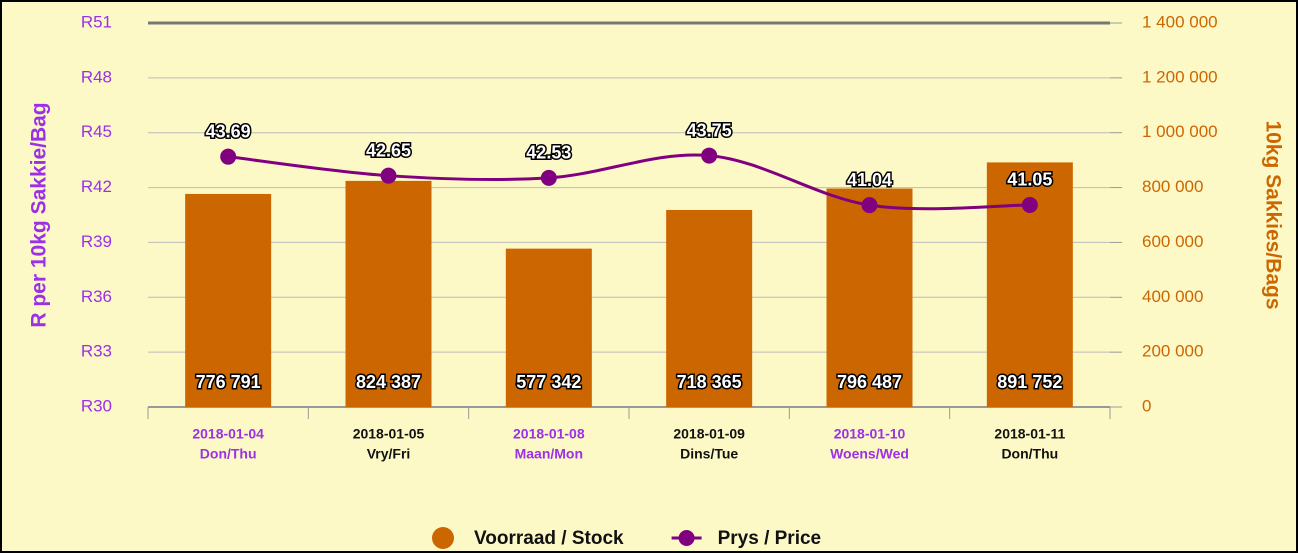 Image resolution: width=1298 pixels, height=553 pixels. Describe the element at coordinates (709, 130) in the screenshot. I see `point-label: 43.75` at that location.